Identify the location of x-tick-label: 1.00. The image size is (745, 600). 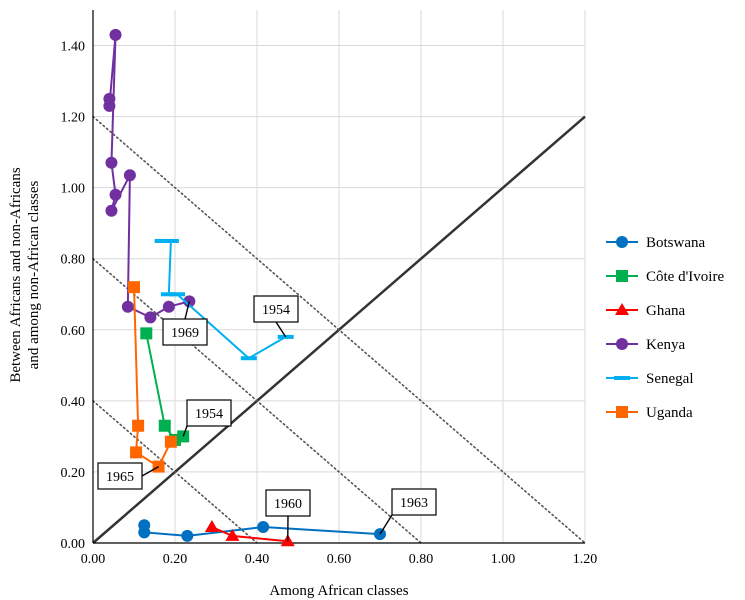
(503, 559).